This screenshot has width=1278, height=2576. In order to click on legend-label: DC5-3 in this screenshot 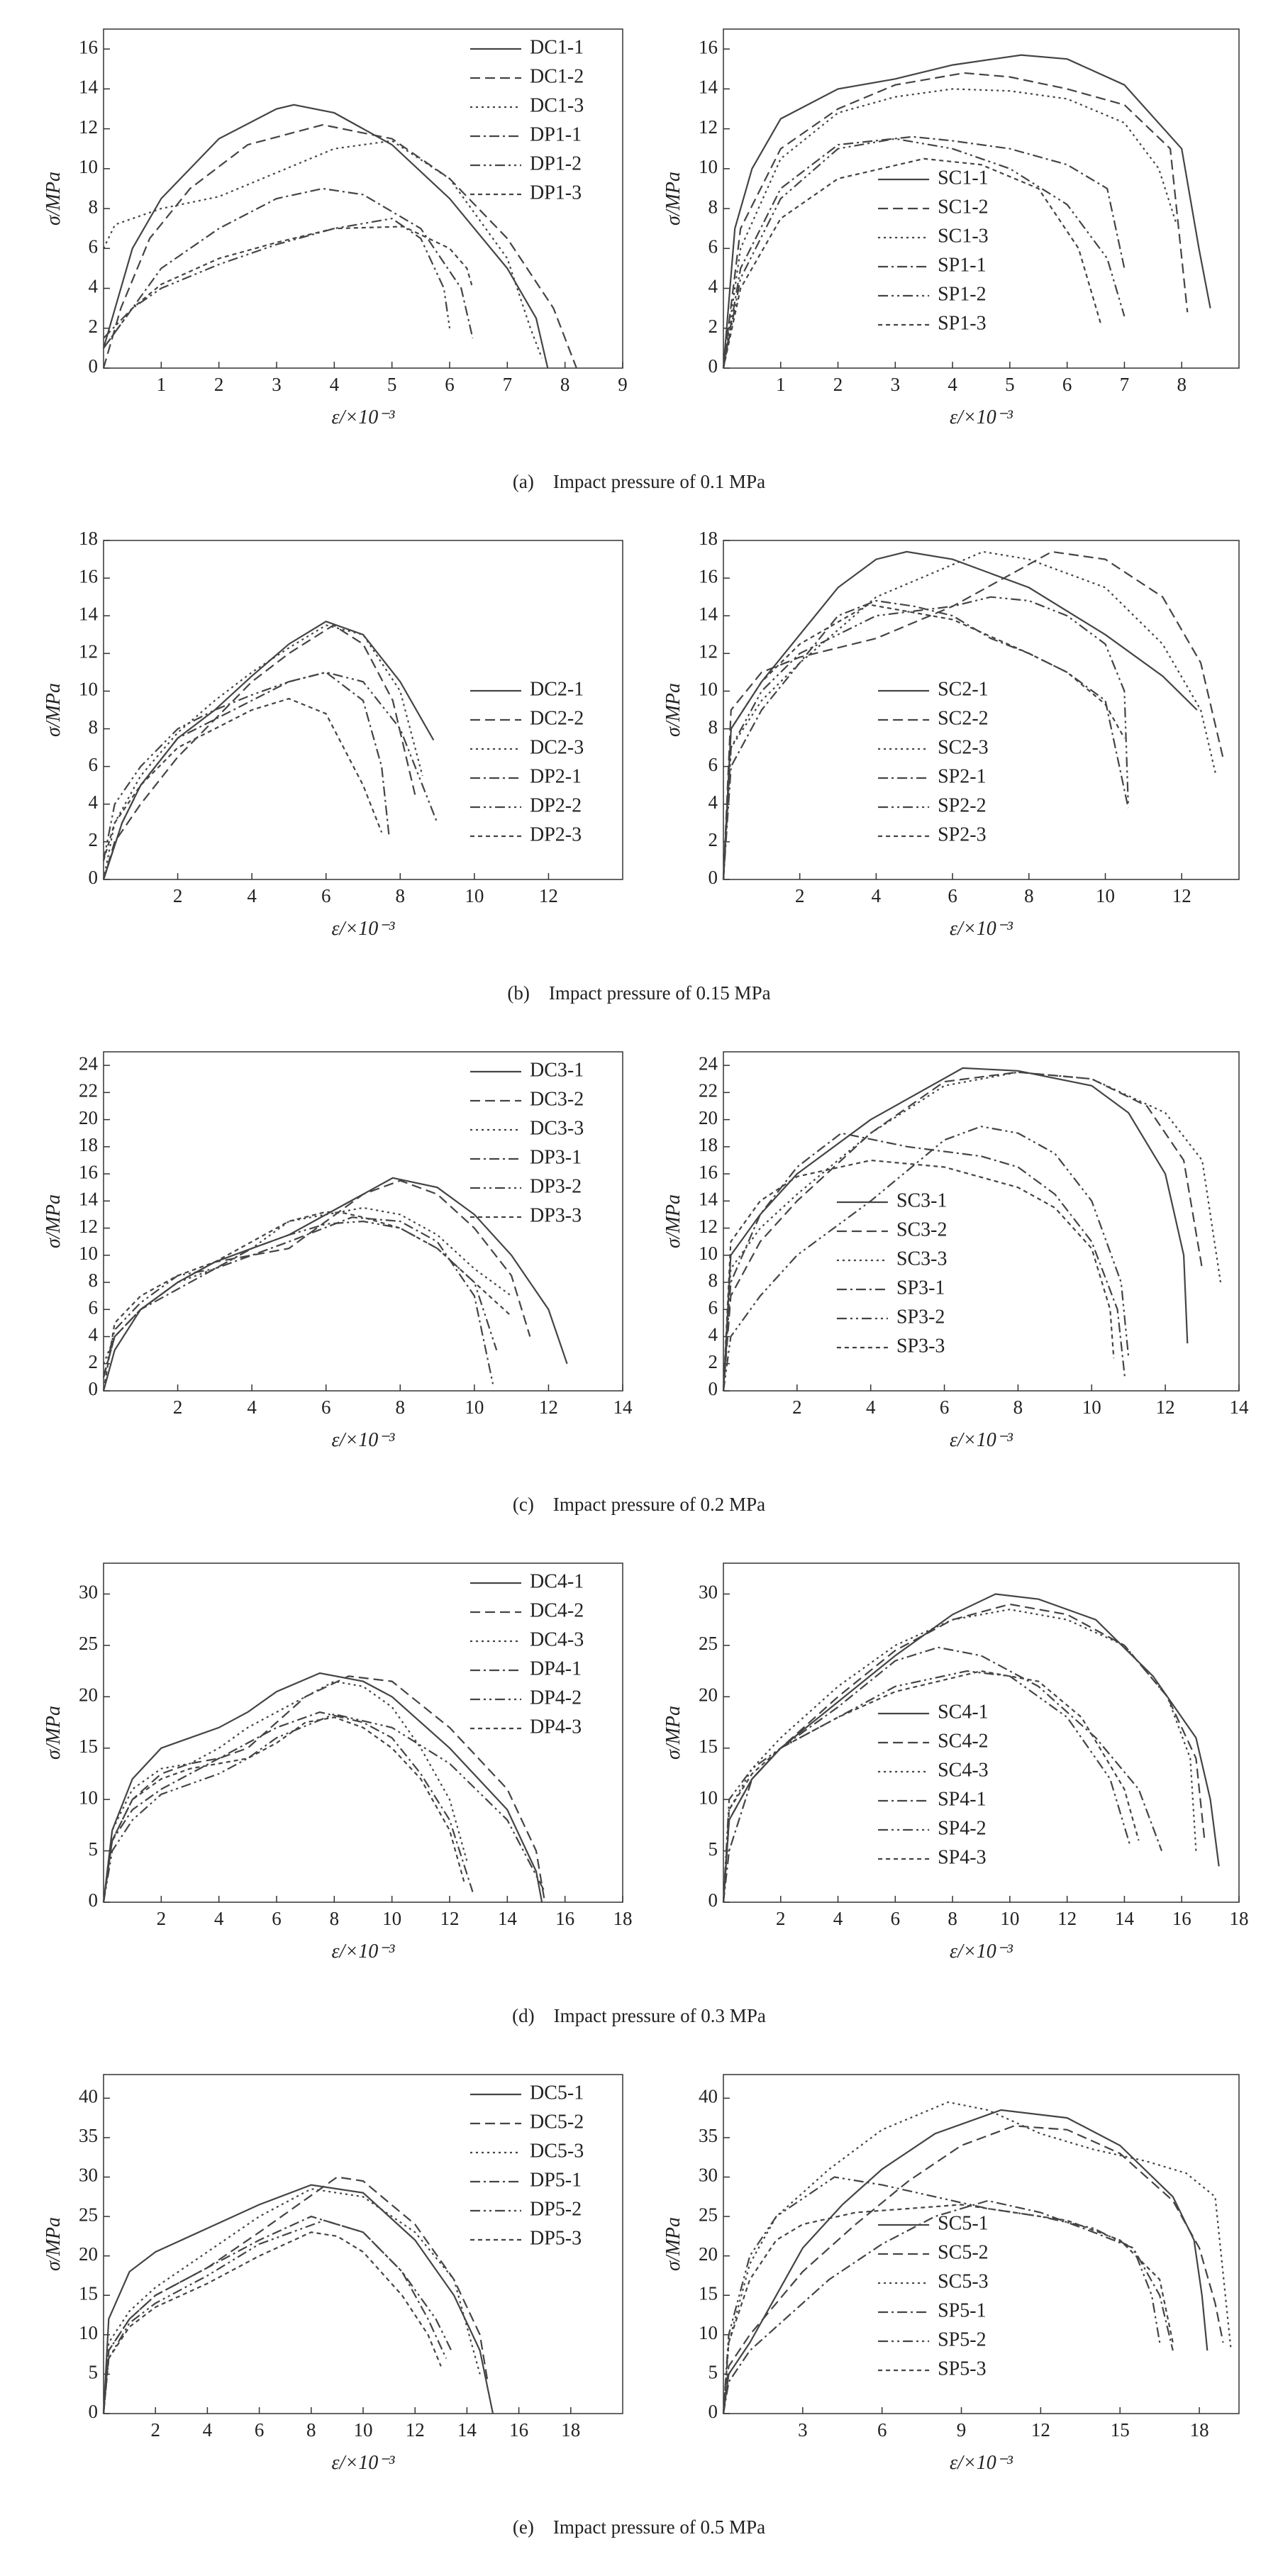, I will do `click(557, 2151)`.